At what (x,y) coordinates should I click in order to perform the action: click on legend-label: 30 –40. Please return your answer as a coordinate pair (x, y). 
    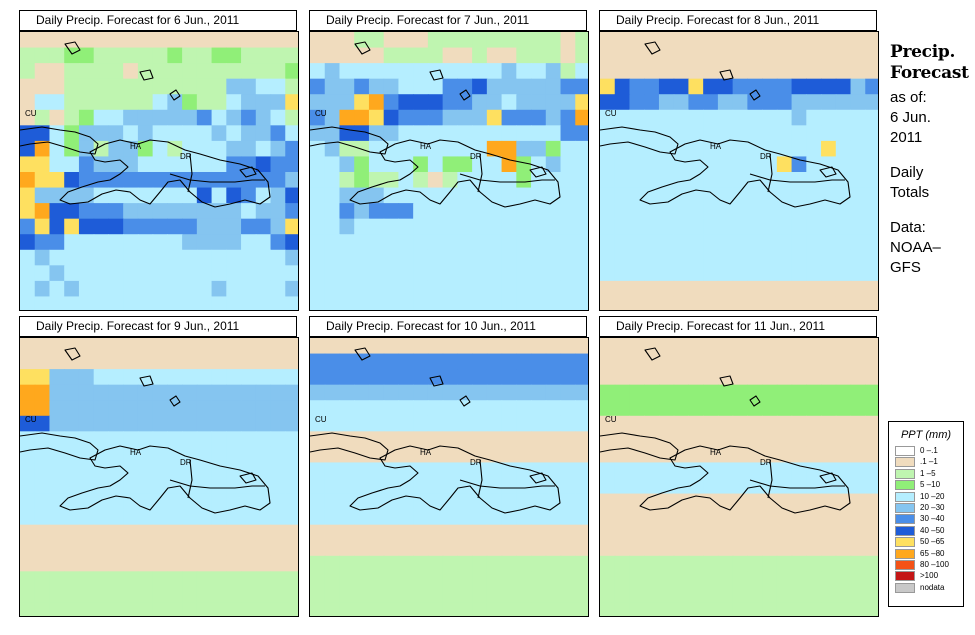
    Looking at the image, I should click on (932, 519).